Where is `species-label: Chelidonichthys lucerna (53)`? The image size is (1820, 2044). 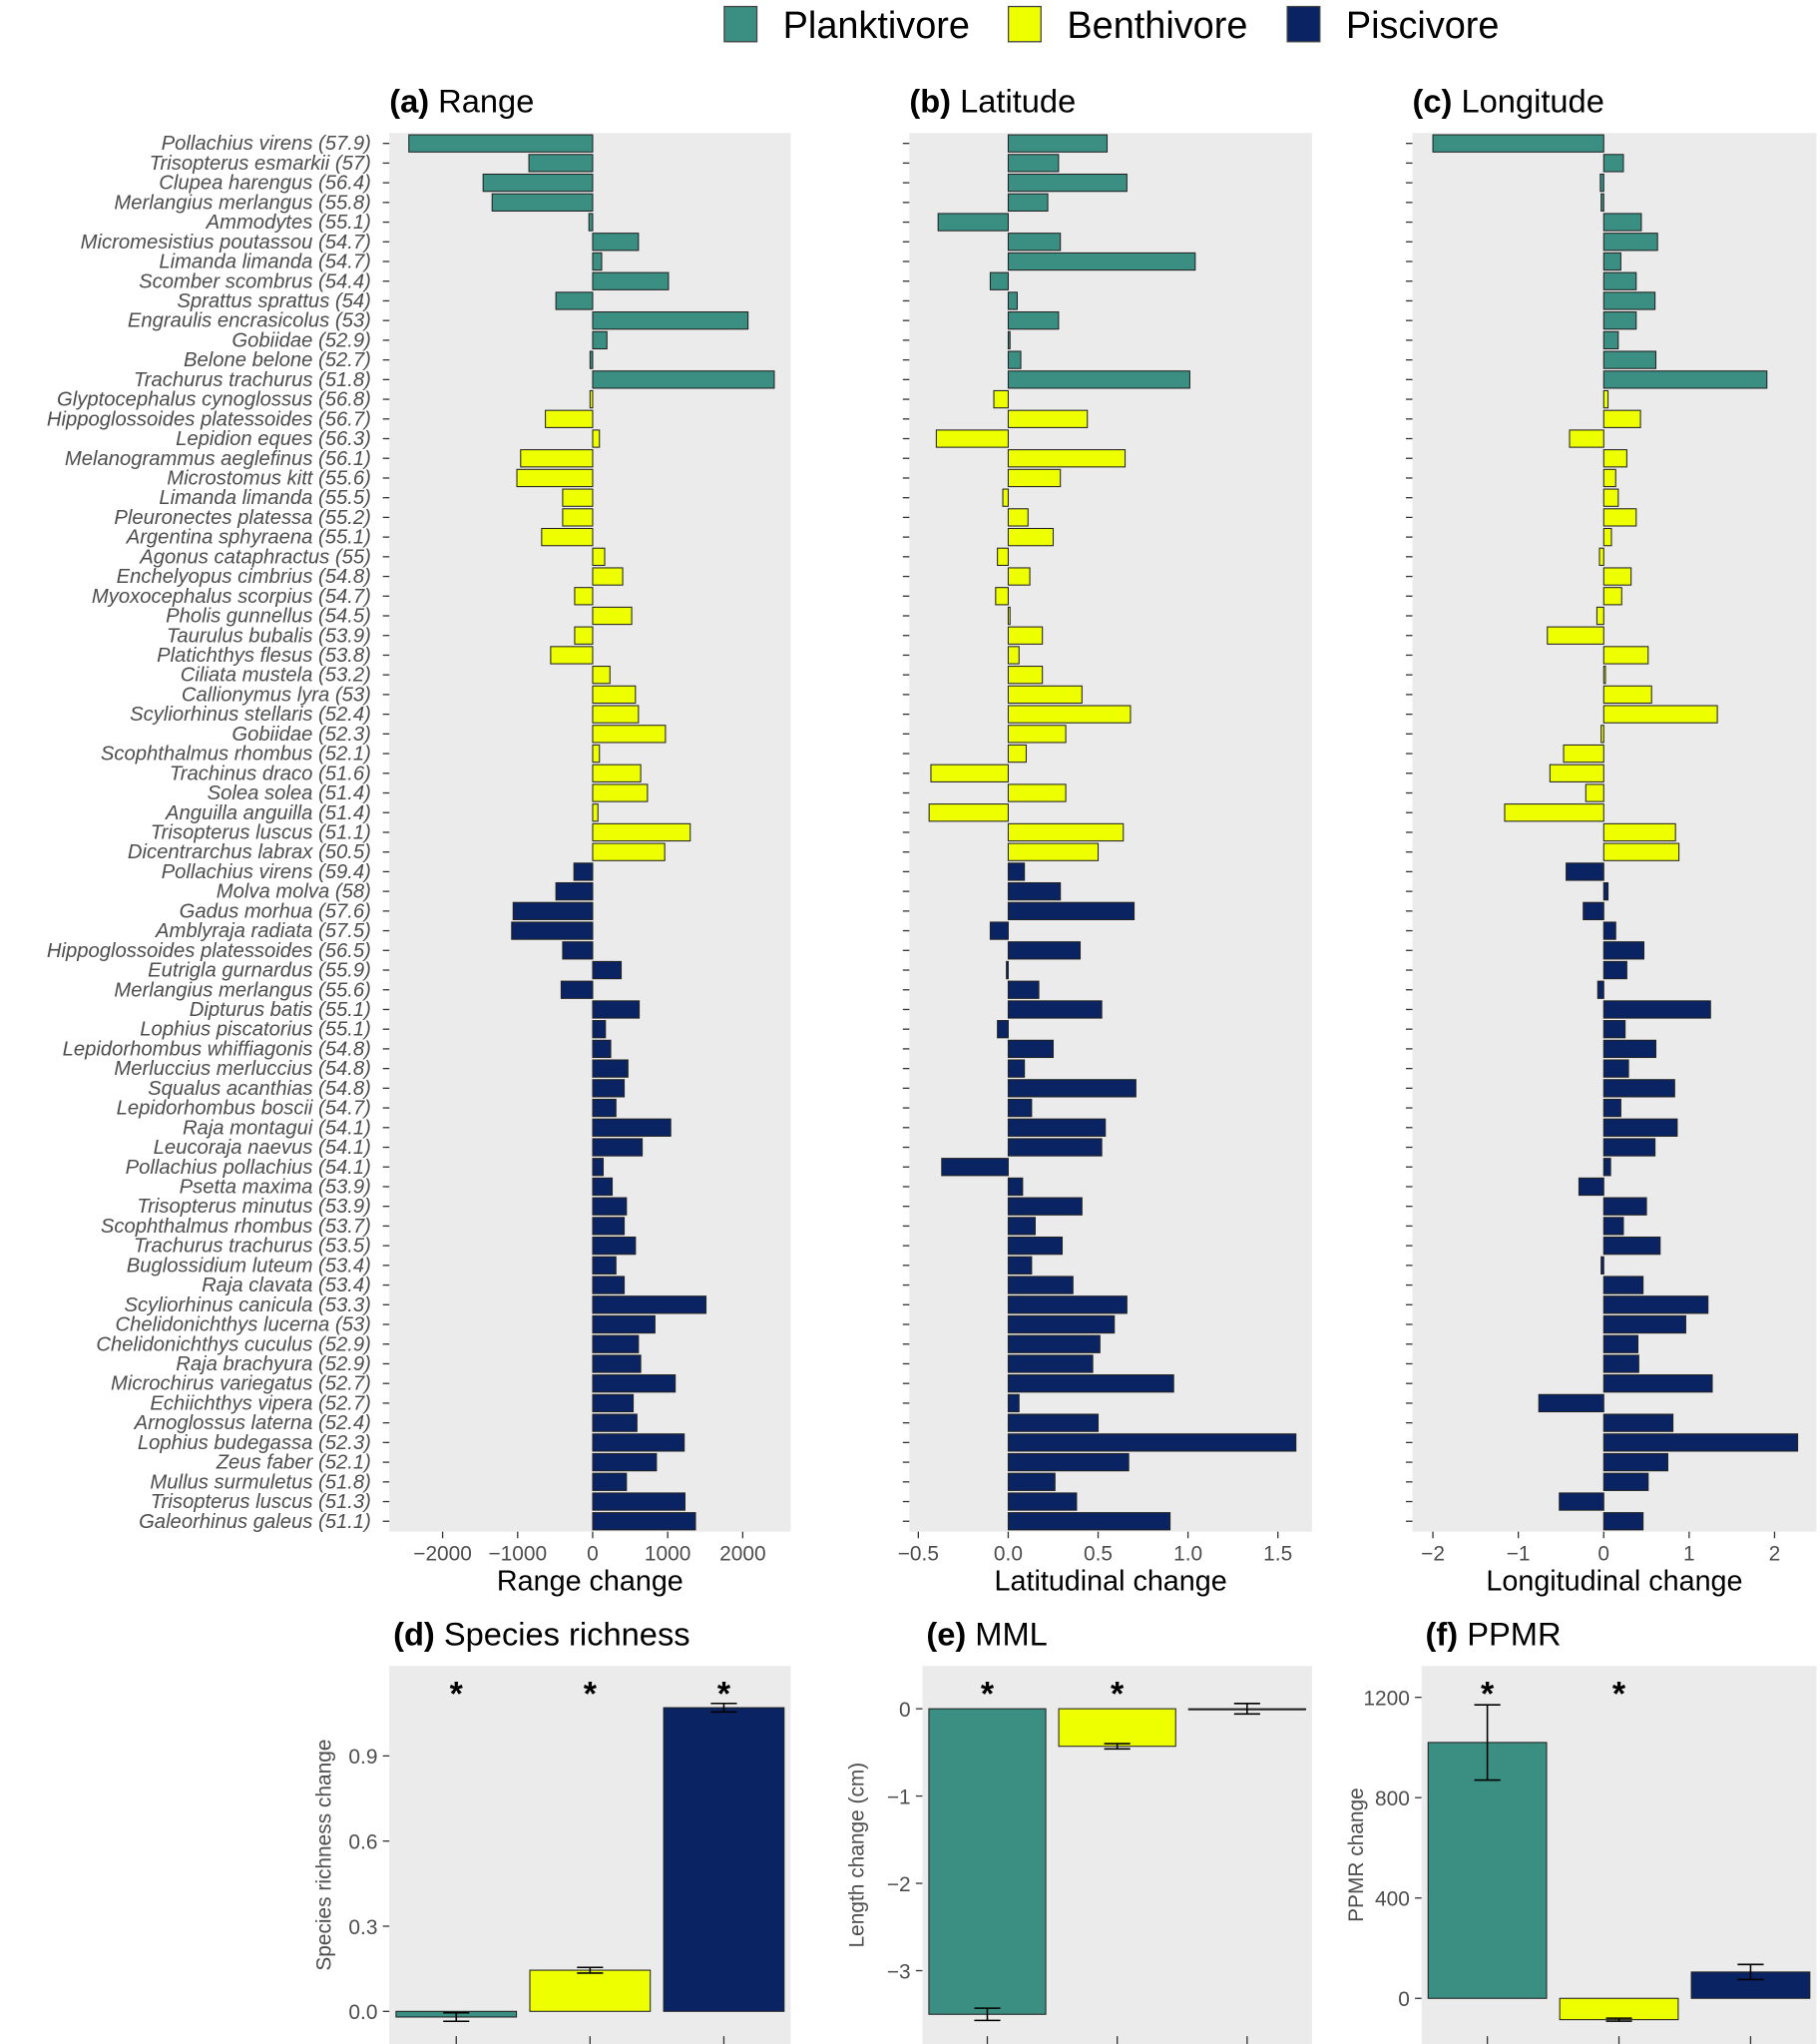 species-label: Chelidonichthys lucerna (53) is located at coordinates (243, 1325).